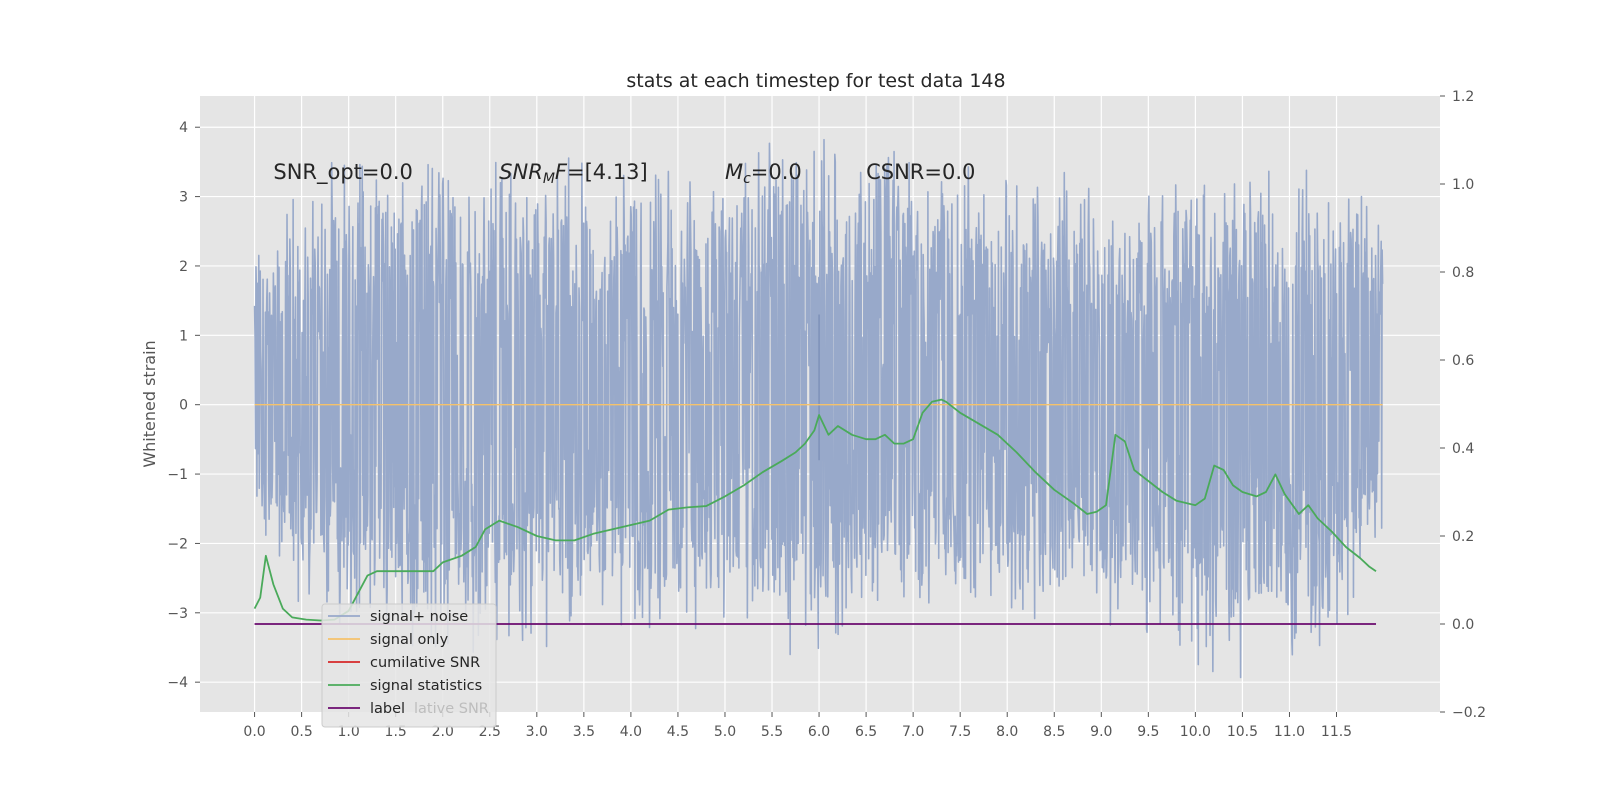 This screenshot has height=800, width=1600. Describe the element at coordinates (1101, 732) in the screenshot. I see `x-tick-label: 9.0` at that location.